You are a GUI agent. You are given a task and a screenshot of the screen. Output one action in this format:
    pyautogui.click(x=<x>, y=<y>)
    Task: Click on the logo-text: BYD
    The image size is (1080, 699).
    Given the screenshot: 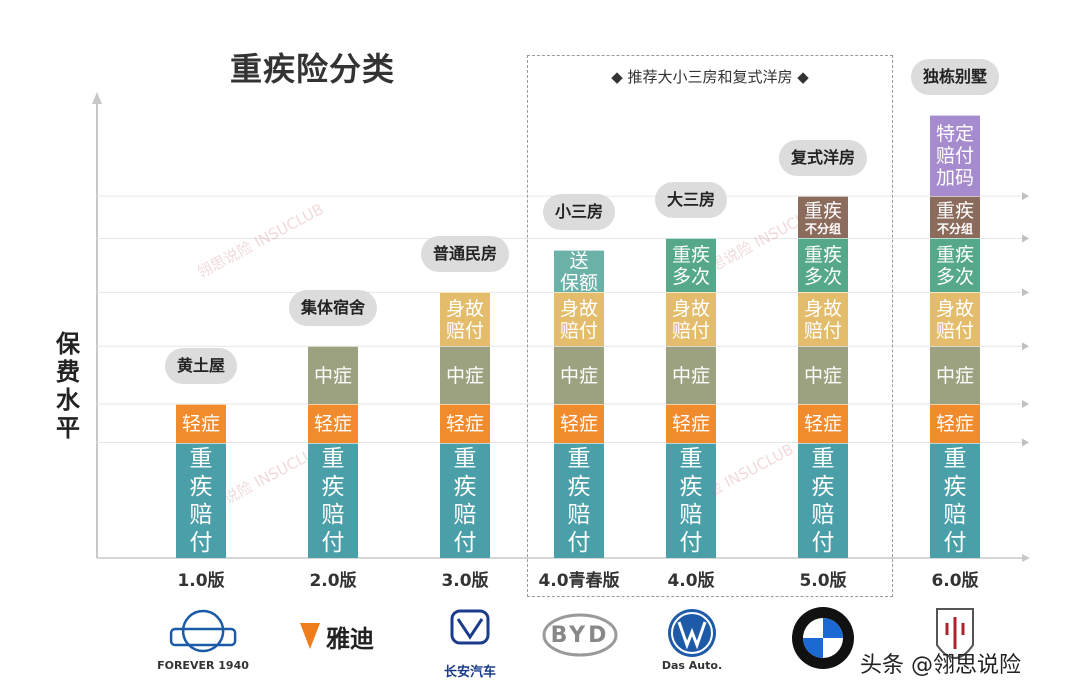 What is the action you would take?
    pyautogui.click(x=580, y=635)
    